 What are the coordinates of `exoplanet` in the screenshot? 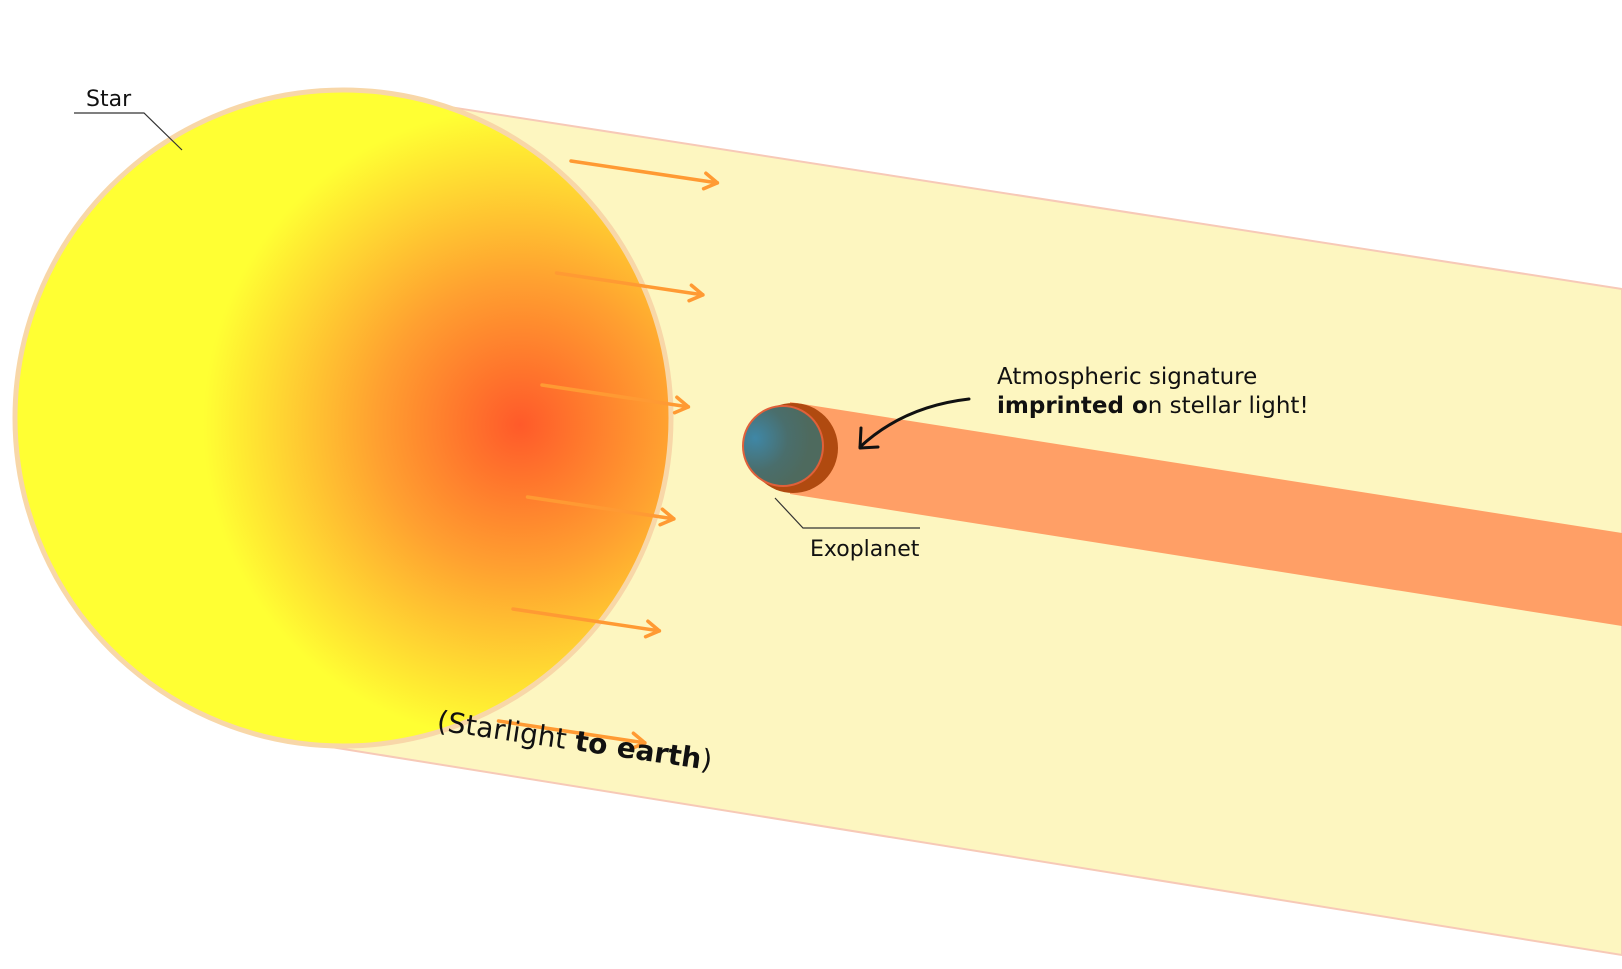 It's located at (783, 446).